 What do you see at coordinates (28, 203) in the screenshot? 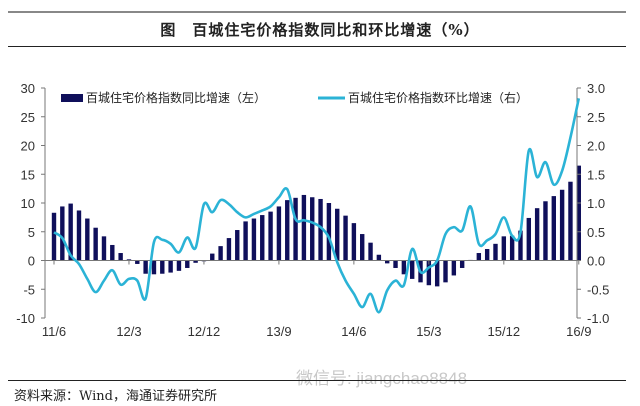
I see `left-tick-label: 10` at bounding box center [28, 203].